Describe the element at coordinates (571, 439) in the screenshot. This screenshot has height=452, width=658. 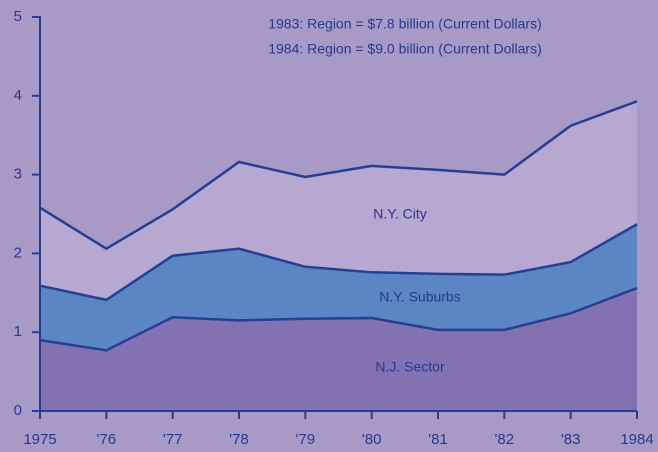
I see `x-tick-label: '83` at that location.